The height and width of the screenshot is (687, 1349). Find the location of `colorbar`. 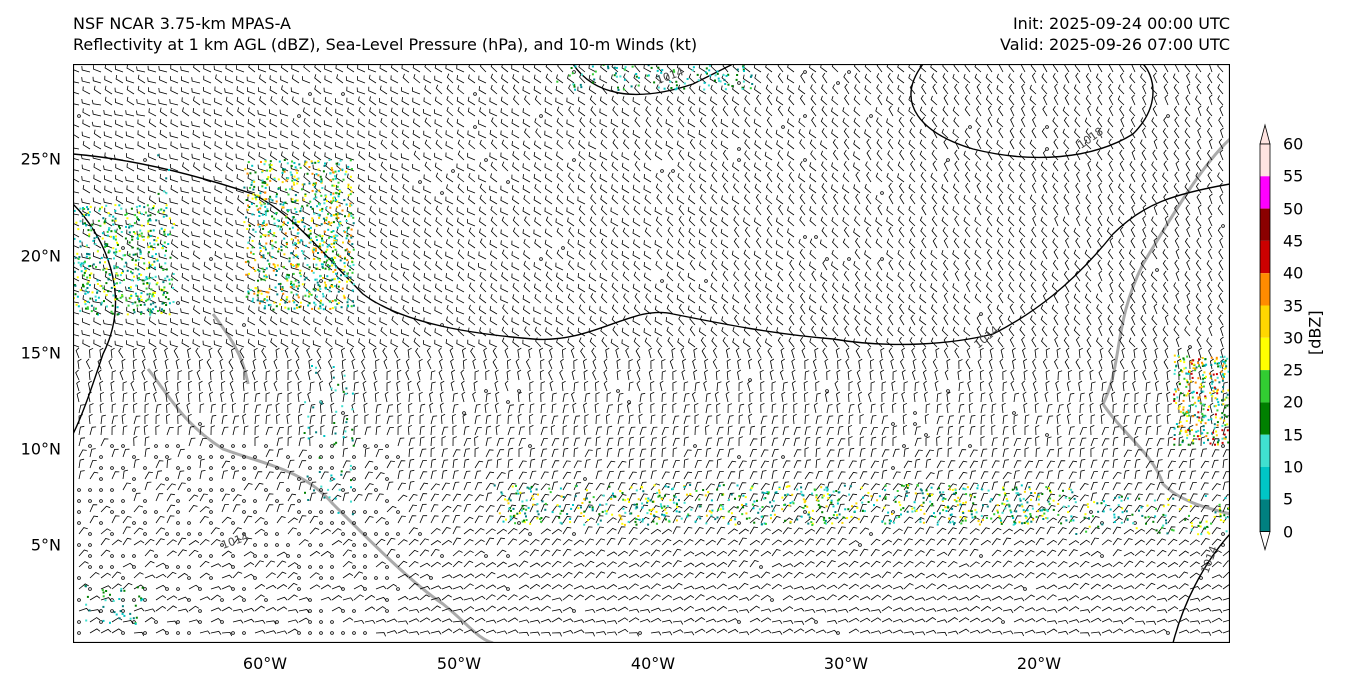

colorbar is located at coordinates (1265, 352).